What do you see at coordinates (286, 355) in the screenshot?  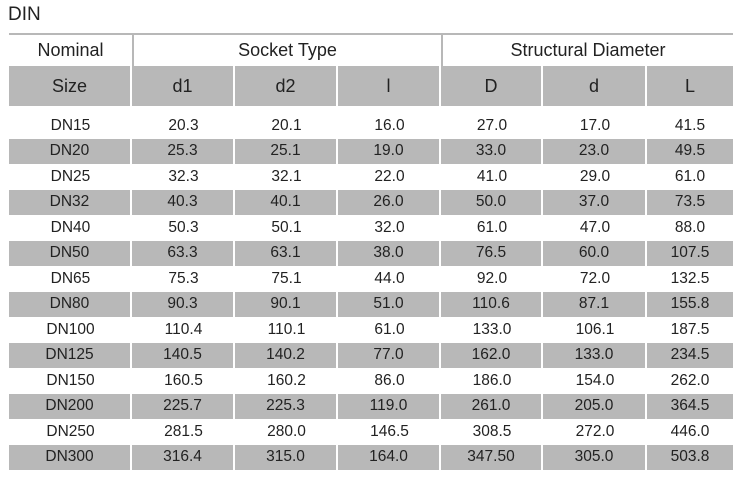 I see `cell-d2: 140.2` at bounding box center [286, 355].